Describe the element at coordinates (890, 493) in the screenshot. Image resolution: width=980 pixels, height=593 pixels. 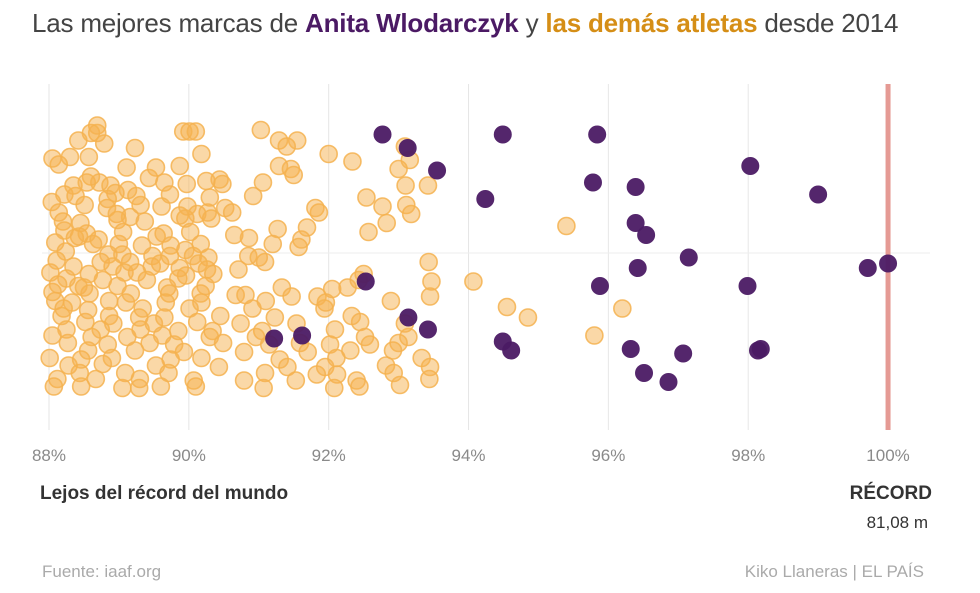
I see `record-label: RÉCORD` at that location.